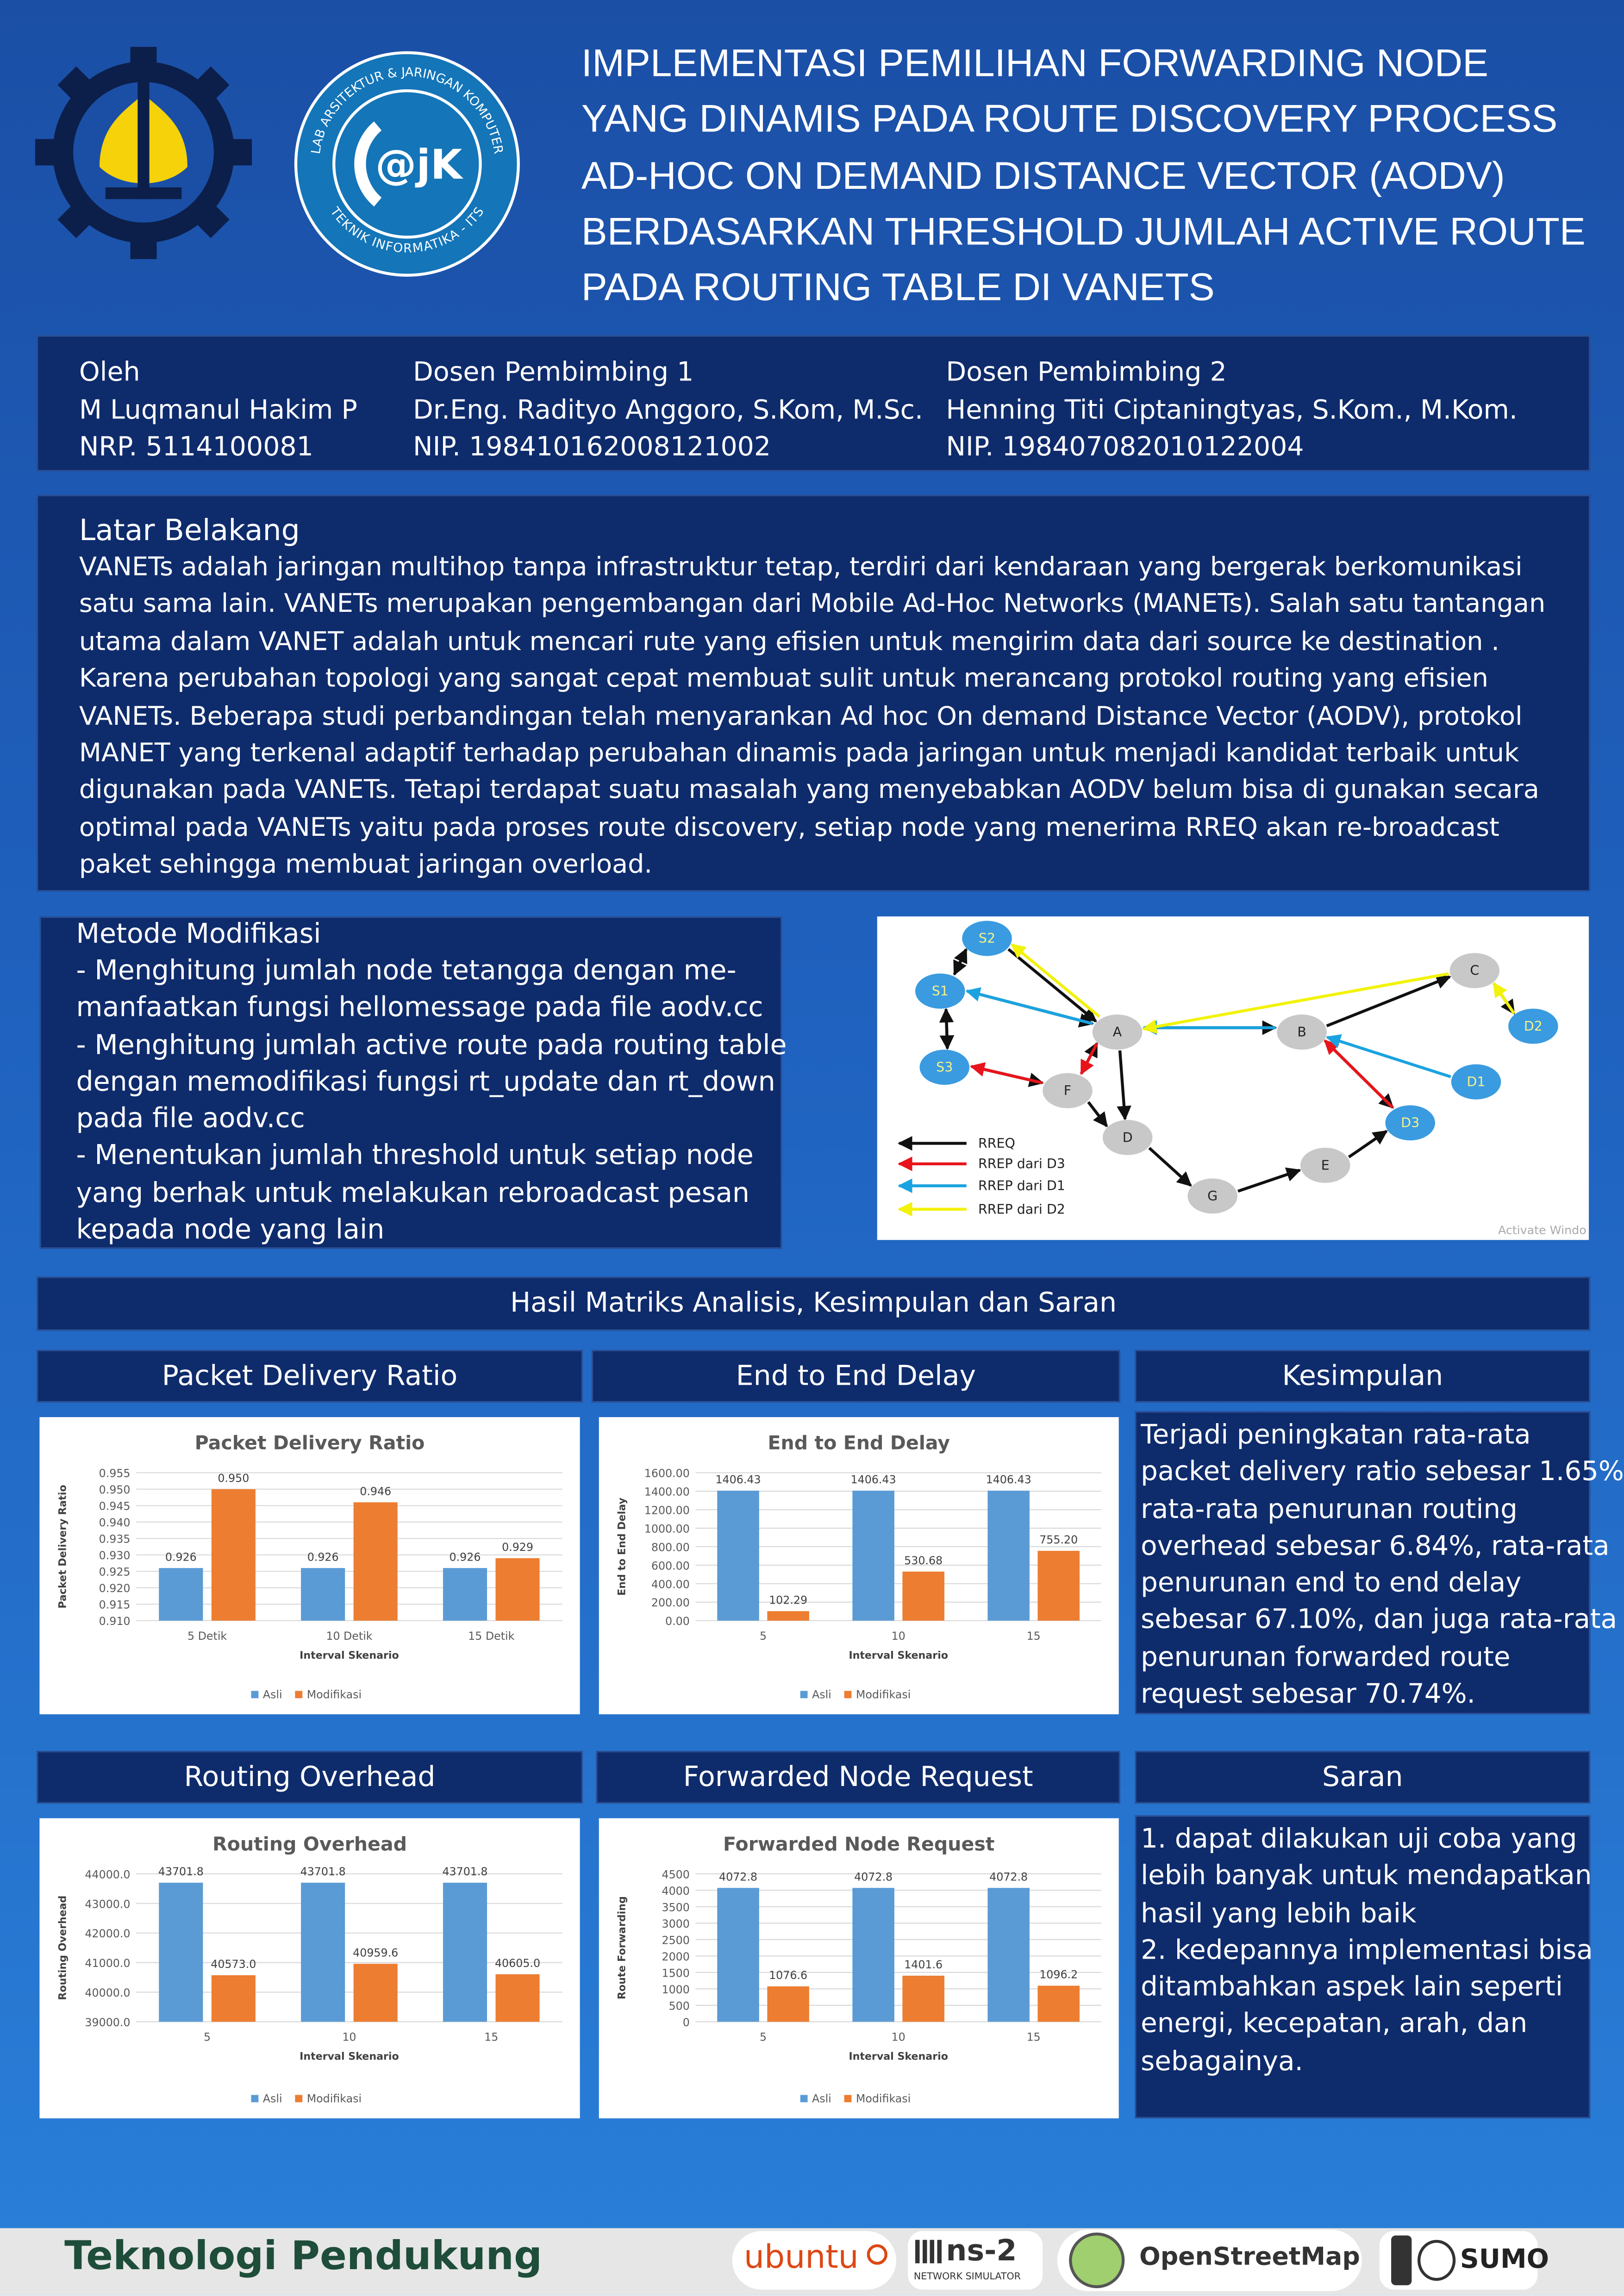 This screenshot has width=1624, height=2296. Describe the element at coordinates (996, 1143) in the screenshot. I see `legend-label: RREQ` at that location.